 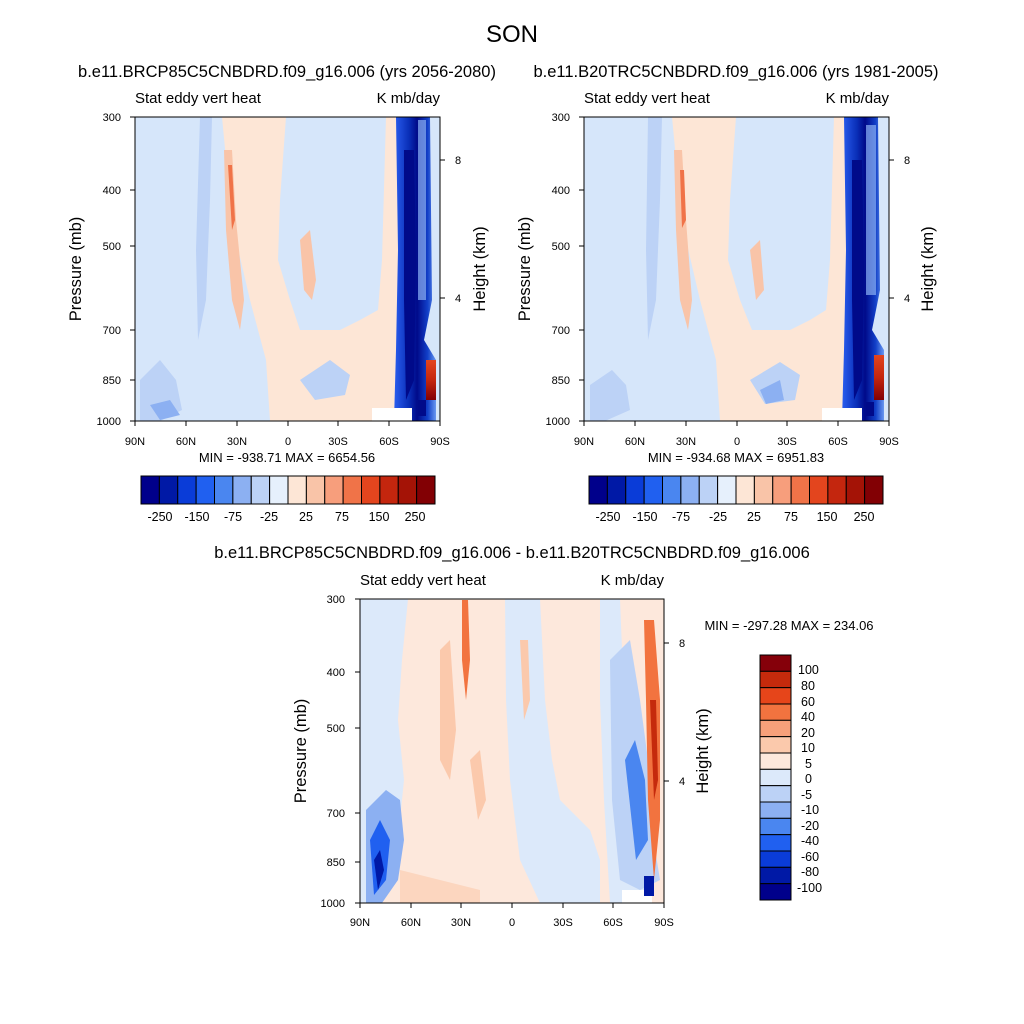 What do you see at coordinates (525, 269) in the screenshot?
I see `panel-right-ylabel: Pressure (mb)` at bounding box center [525, 269].